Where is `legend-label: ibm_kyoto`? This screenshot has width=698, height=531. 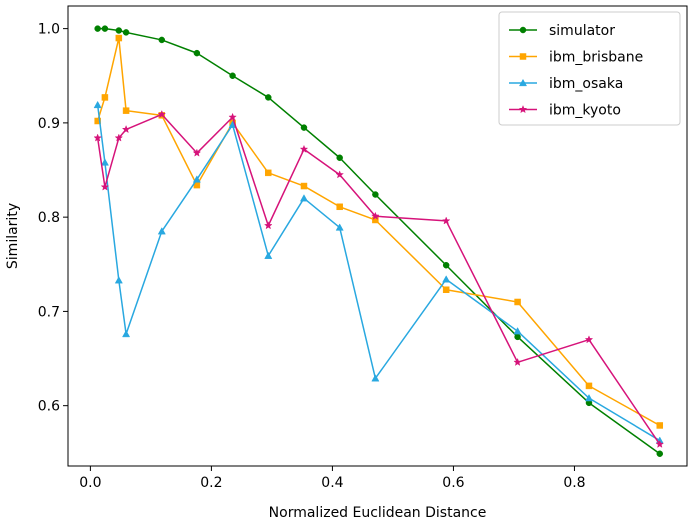 legend-label: ibm_kyoto is located at coordinates (585, 111).